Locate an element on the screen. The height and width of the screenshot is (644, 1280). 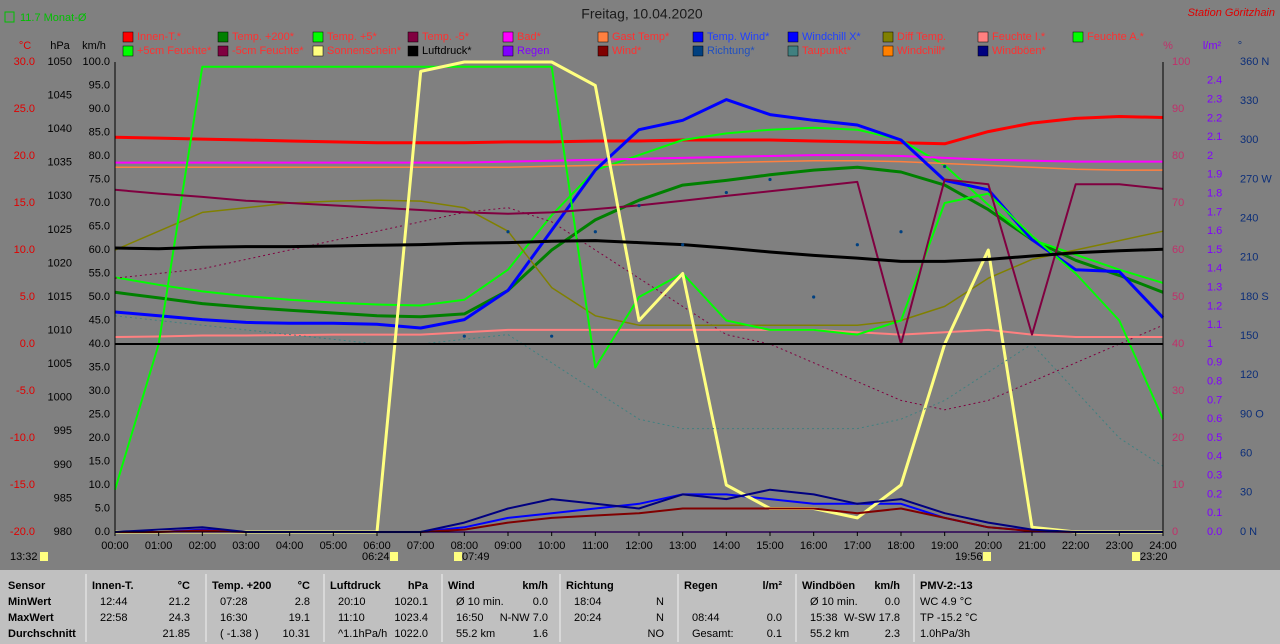
table-cell: ( -1.38 ) is located at coordinates (239, 634).